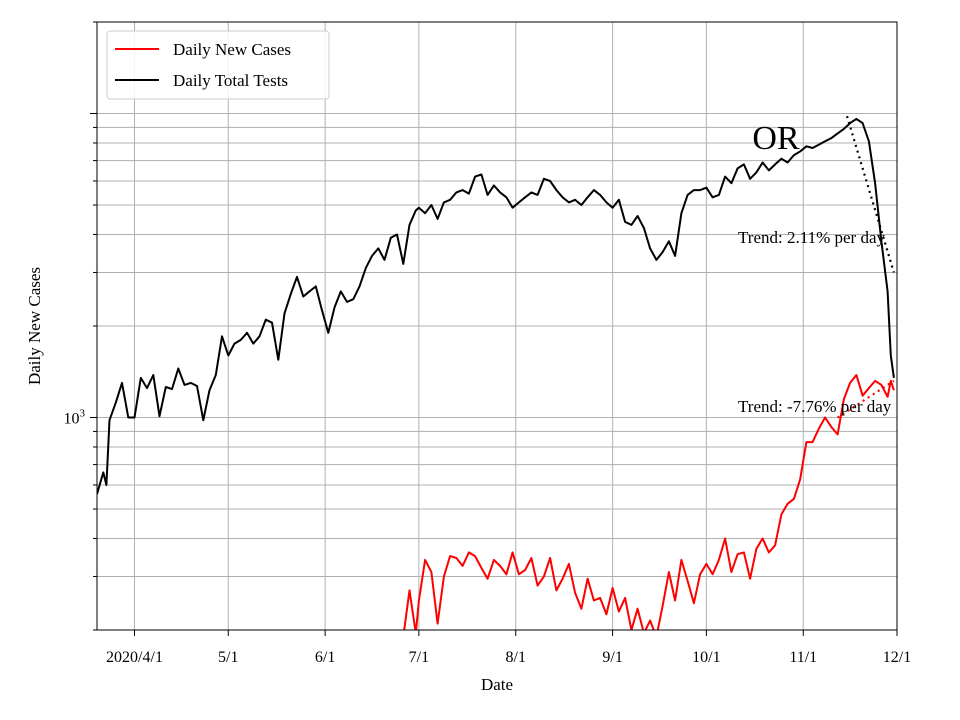 Image resolution: width=960 pixels, height=720 pixels. Describe the element at coordinates (232, 49) in the screenshot. I see `legend-label-cases: Daily New Cases` at that location.